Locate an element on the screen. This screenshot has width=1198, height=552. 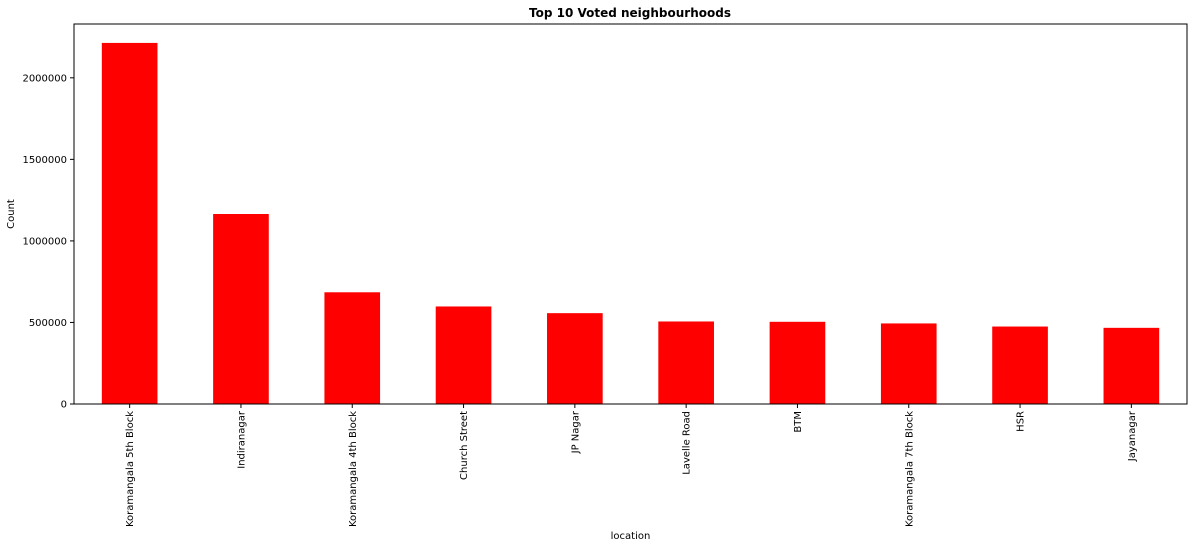
x-axis-label: location is located at coordinates (631, 536).